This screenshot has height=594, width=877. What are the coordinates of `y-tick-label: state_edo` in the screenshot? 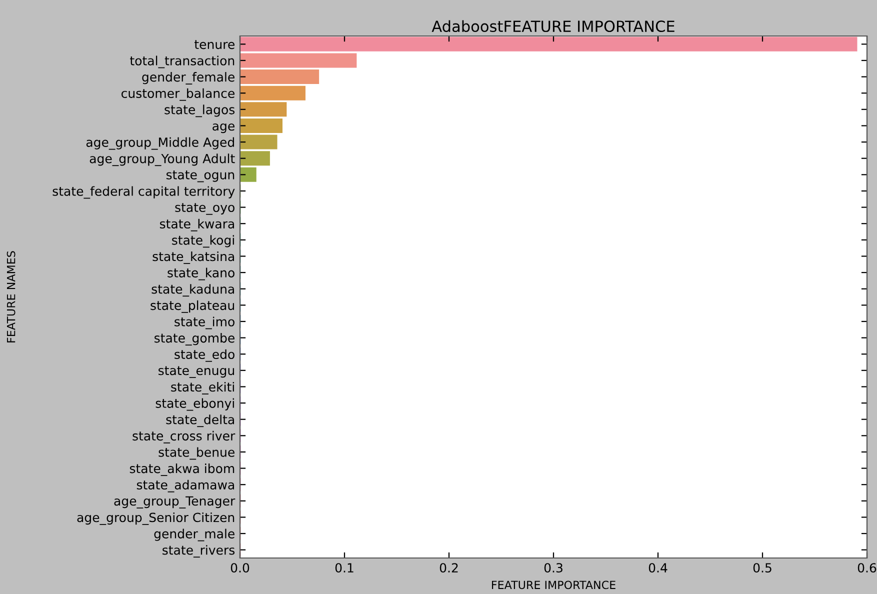 It's located at (204, 355).